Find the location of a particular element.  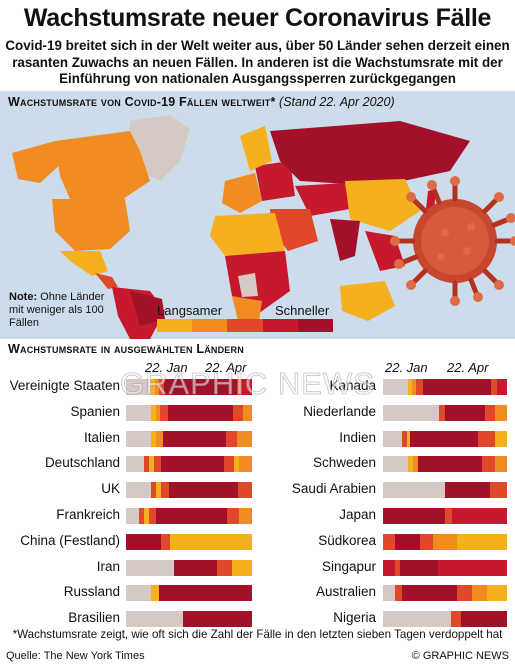

country-label: Saudi Arabien is located at coordinates (333, 489).